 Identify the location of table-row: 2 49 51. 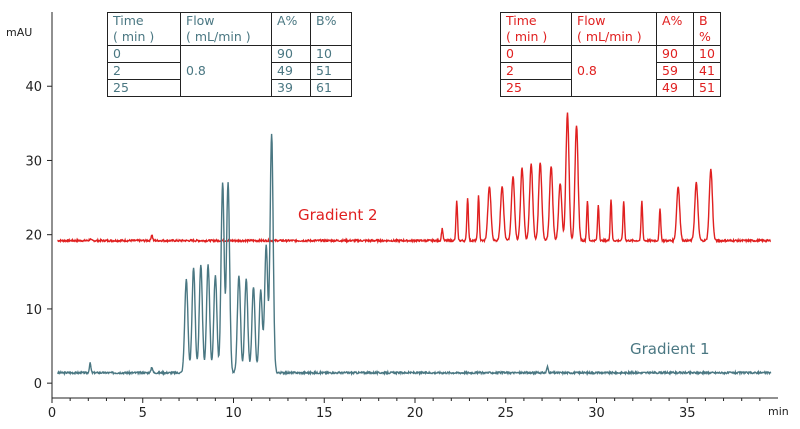
(229, 71).